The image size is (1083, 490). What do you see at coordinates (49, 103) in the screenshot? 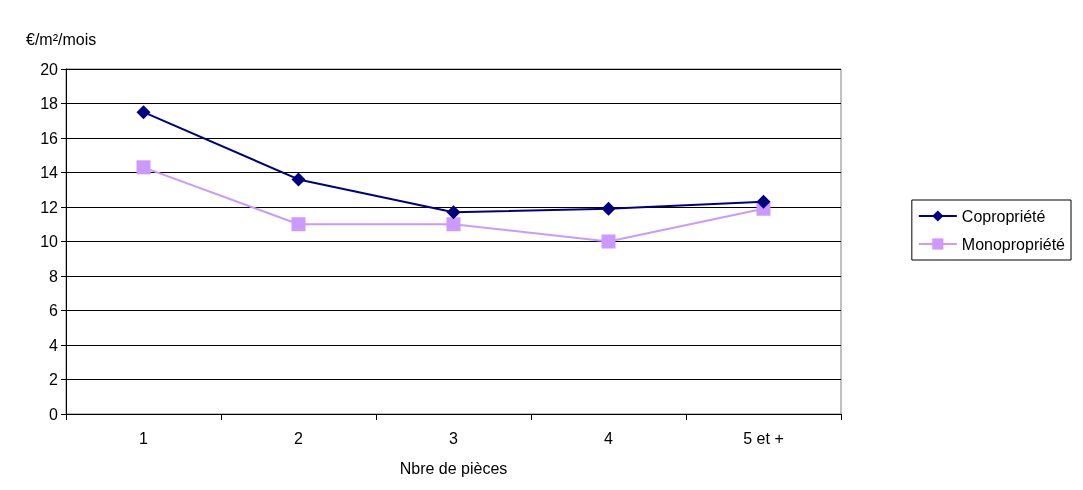
I see `y-tick-label: 18` at bounding box center [49, 103].